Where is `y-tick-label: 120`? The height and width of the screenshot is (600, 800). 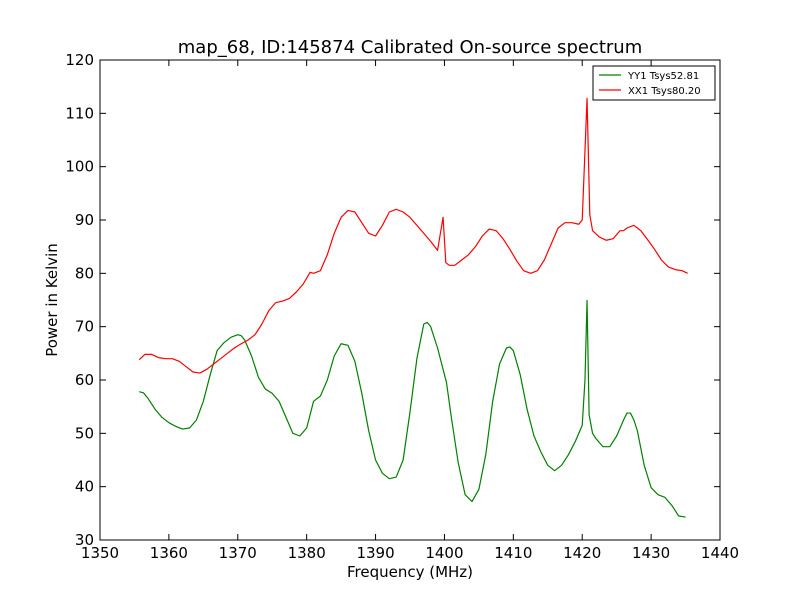 y-tick-label: 120 is located at coordinates (79, 60).